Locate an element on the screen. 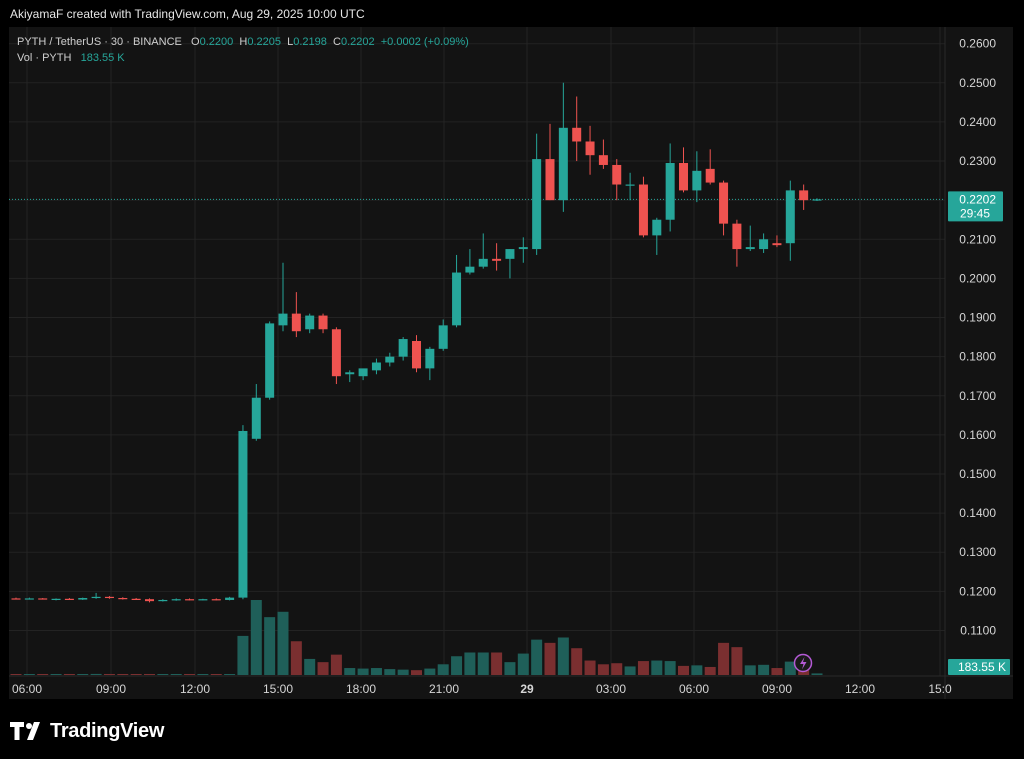 The height and width of the screenshot is (759, 1024). volume-badge-value: 183.55 K is located at coordinates (982, 667).